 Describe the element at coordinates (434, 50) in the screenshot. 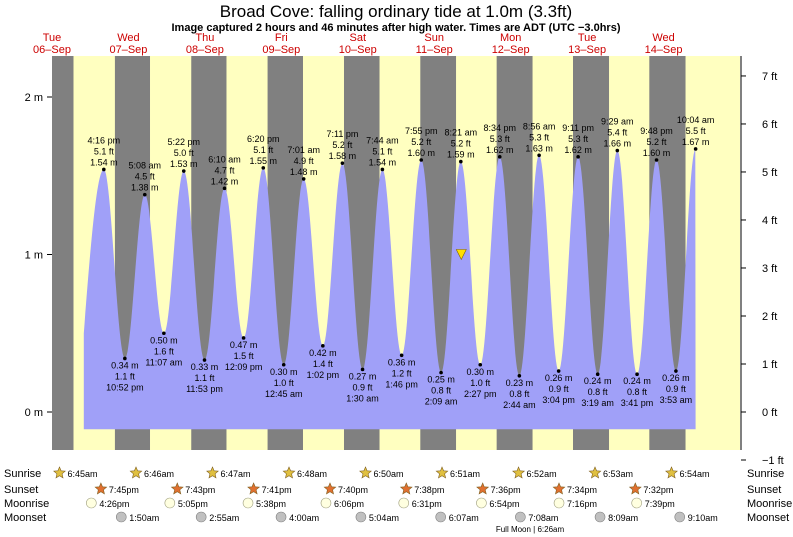

I see `day-date-5: 11–Sep` at that location.